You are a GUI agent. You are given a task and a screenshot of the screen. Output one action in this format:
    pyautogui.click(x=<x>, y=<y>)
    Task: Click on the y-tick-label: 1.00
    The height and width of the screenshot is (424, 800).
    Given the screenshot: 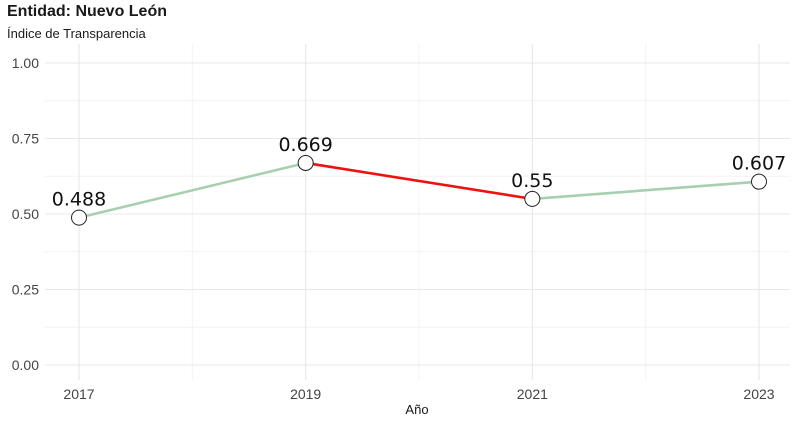 What is the action you would take?
    pyautogui.click(x=25, y=63)
    